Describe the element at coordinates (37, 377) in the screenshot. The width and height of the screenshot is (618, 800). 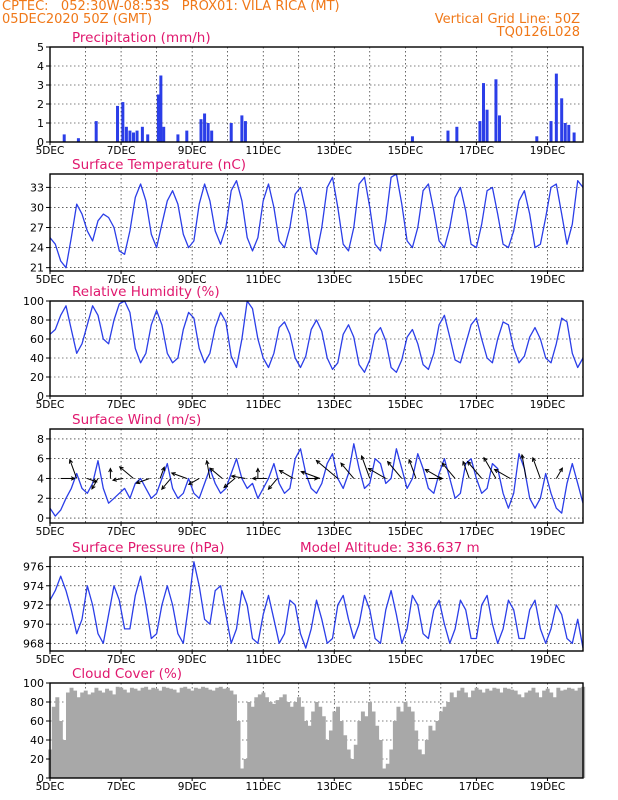
I see `rh-ytick-label: 20` at that location.